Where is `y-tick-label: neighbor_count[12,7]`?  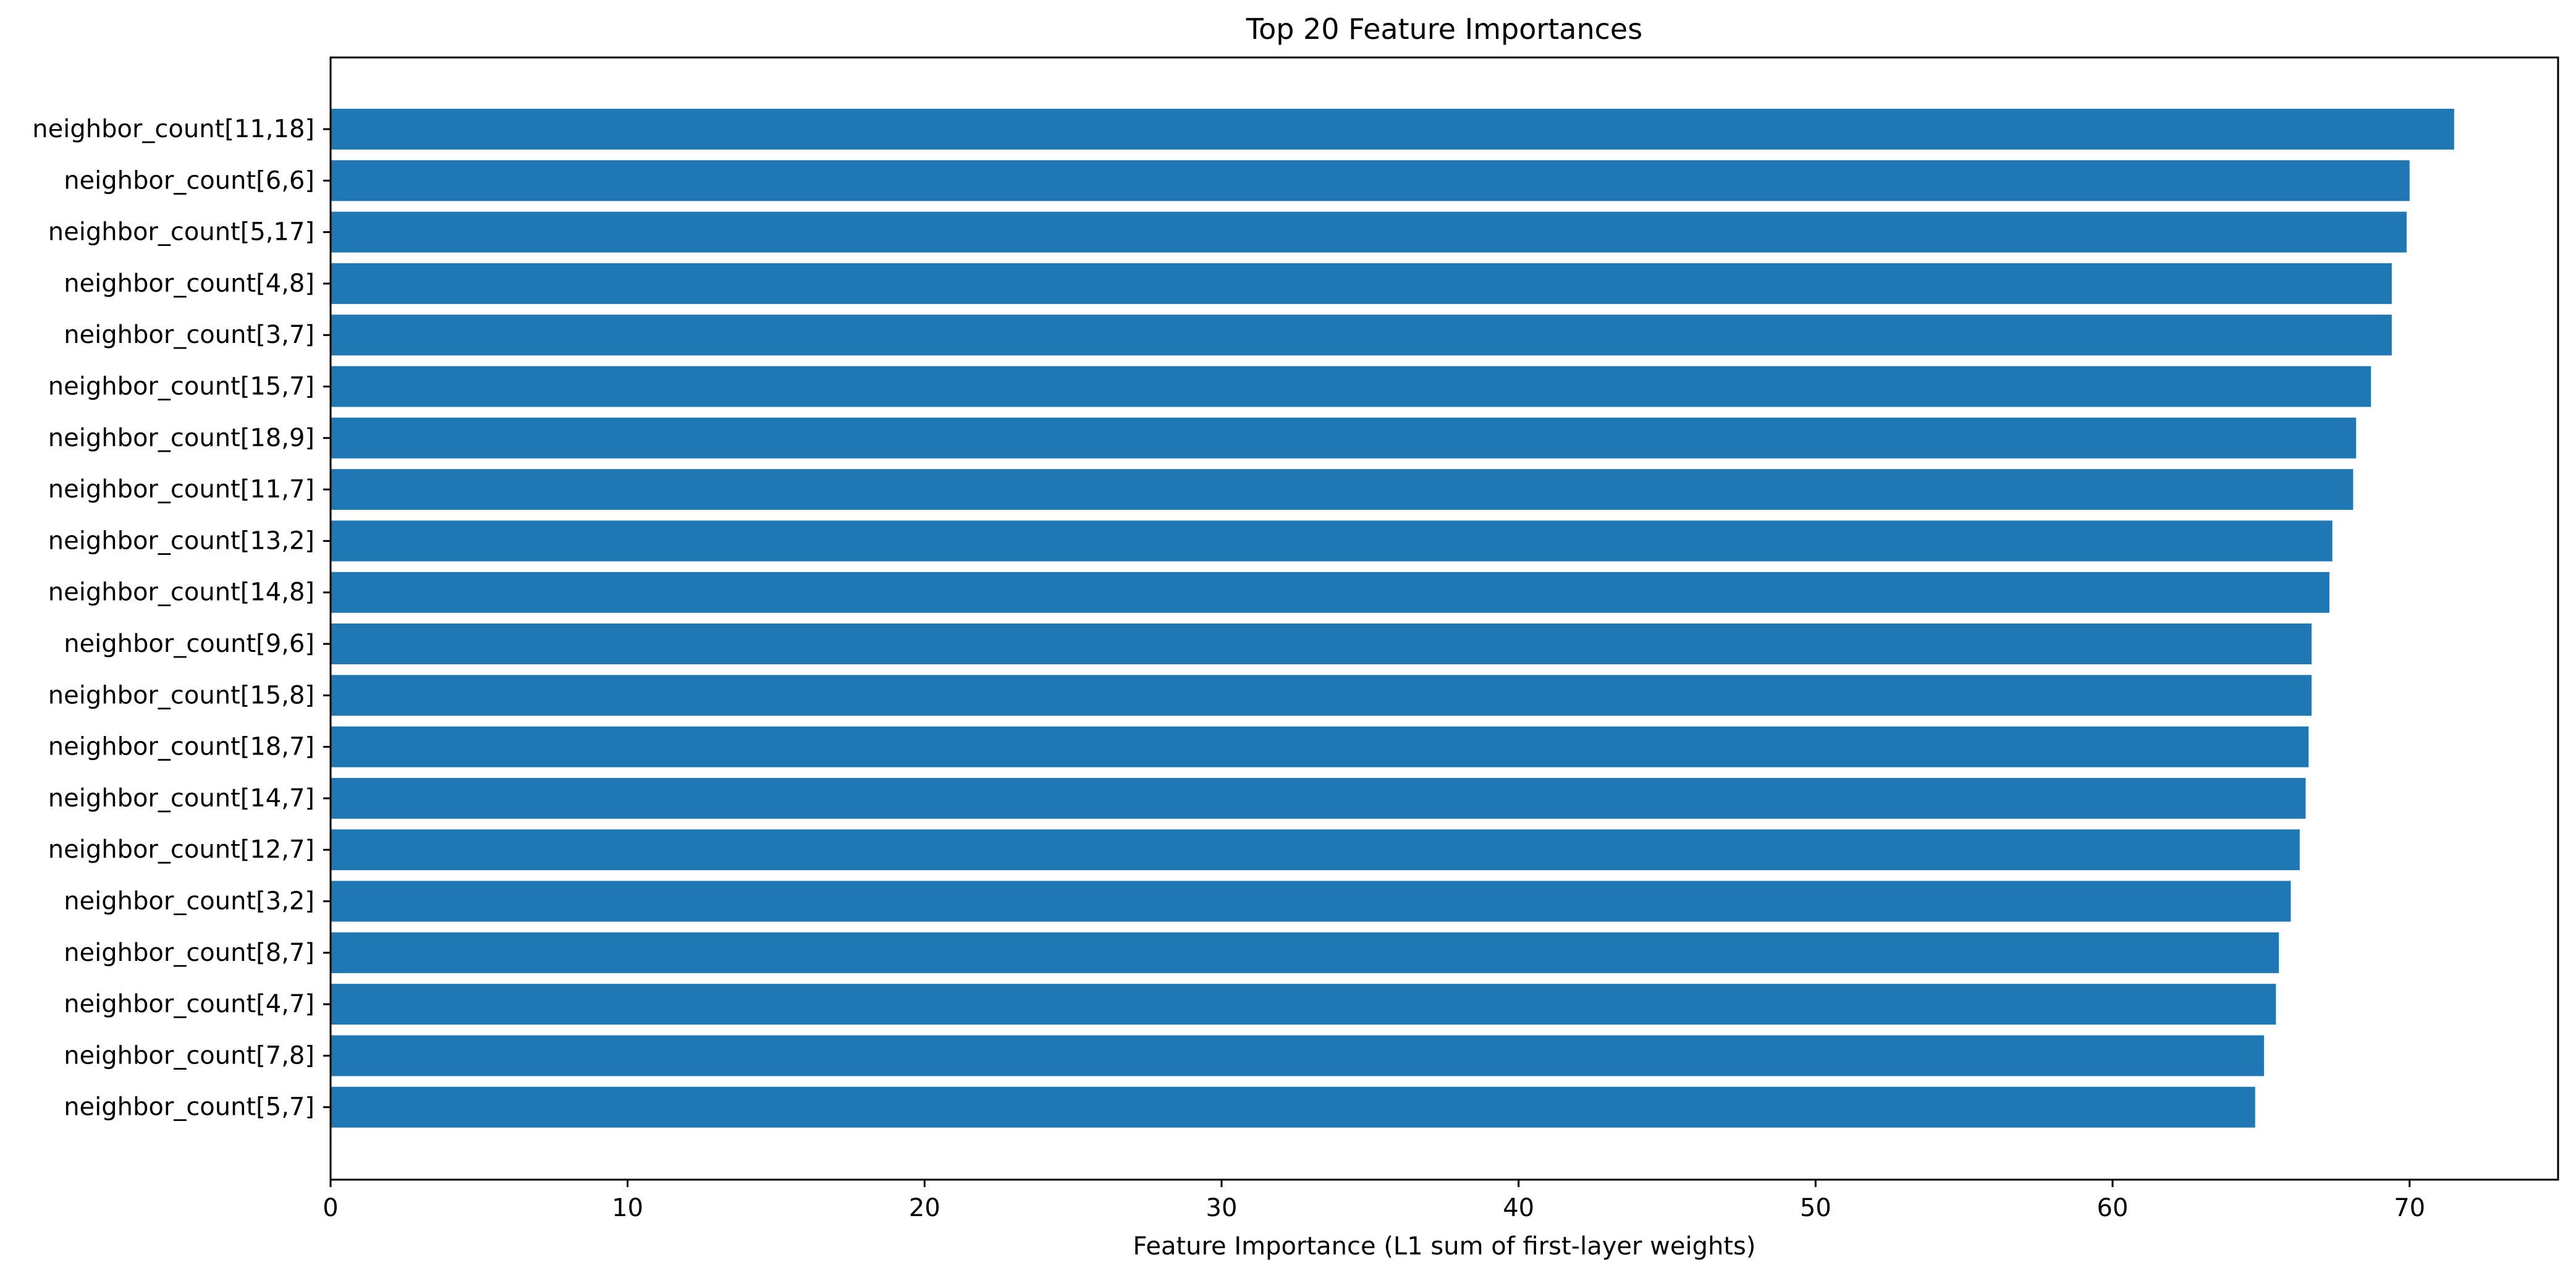
y-tick-label: neighbor_count[12,7] is located at coordinates (181, 849).